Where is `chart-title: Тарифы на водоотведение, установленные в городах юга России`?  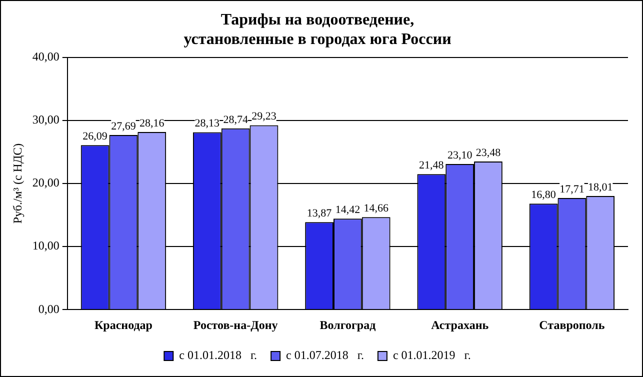
chart-title: Тарифы на водоотведение, установленные в городах юга России is located at coordinates (318, 30).